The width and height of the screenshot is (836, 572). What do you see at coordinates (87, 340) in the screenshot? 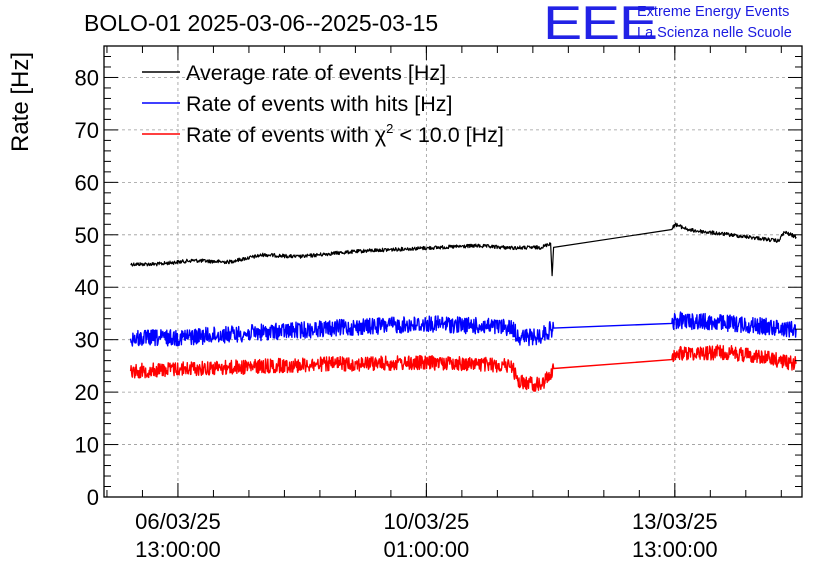
I see `y-tick-label: 30` at bounding box center [87, 340].